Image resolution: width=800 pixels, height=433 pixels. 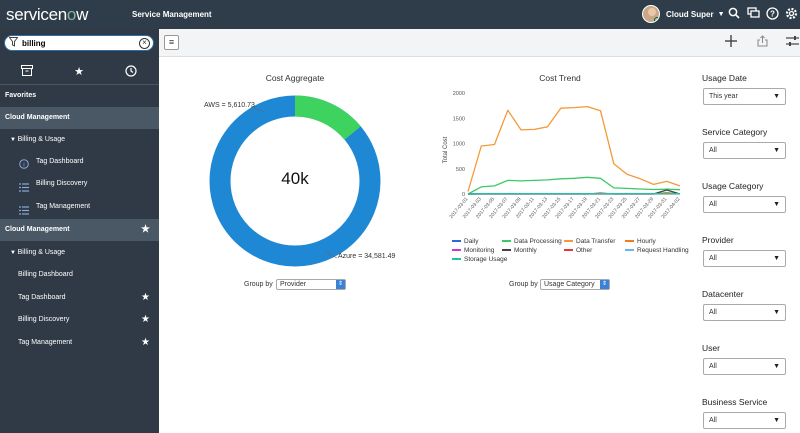 I want to click on legend-label: Other, so click(x=584, y=250).